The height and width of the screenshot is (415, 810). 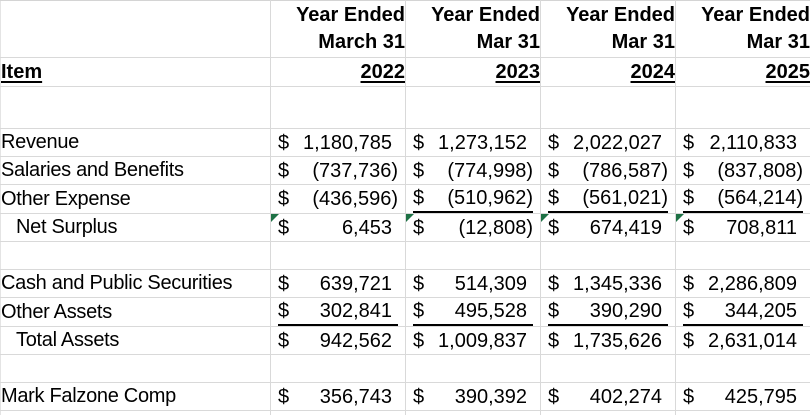 I want to click on cell-value: 344,205, so click(x=760, y=311).